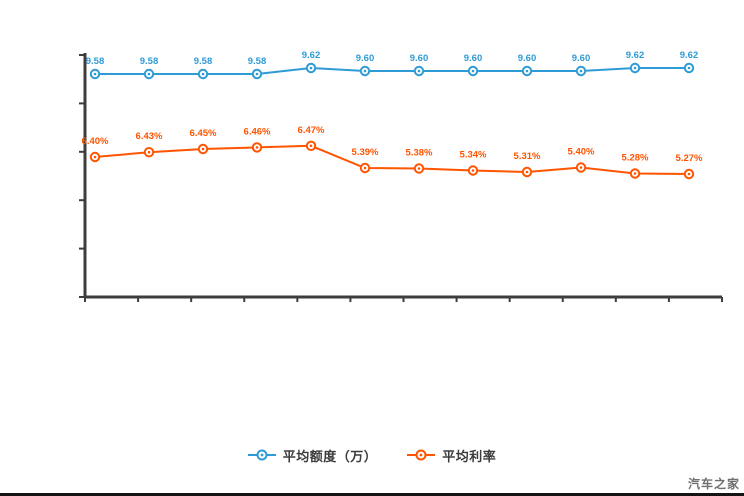 The width and height of the screenshot is (744, 496). What do you see at coordinates (365, 160) in the screenshot?
I see `data-point: 5.39%` at bounding box center [365, 160].